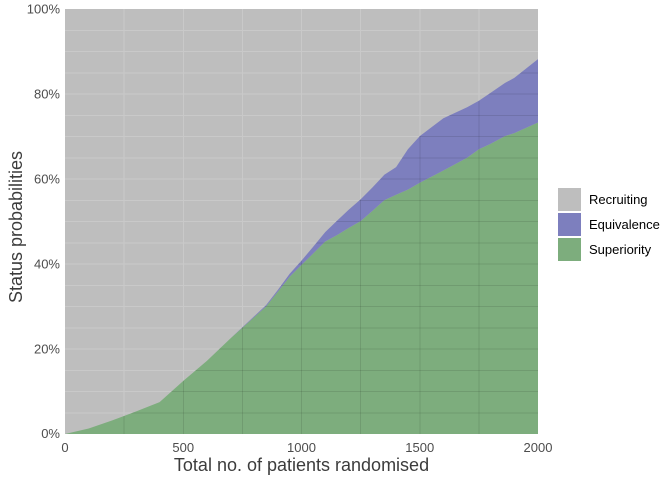  What do you see at coordinates (47, 94) in the screenshot?
I see `y-tick-label-80: 80%` at bounding box center [47, 94].